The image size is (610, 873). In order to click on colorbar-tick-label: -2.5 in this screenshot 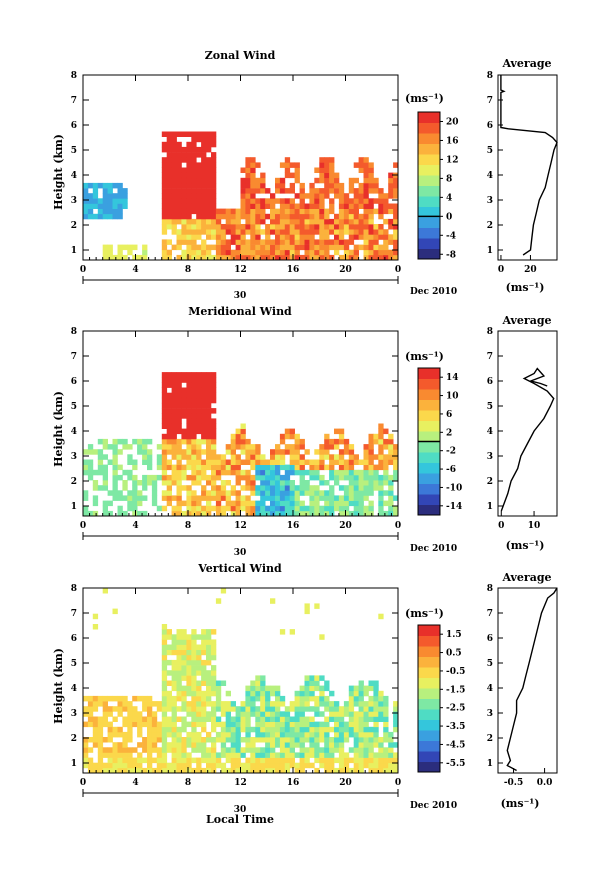, I will do `click(455, 709)`.